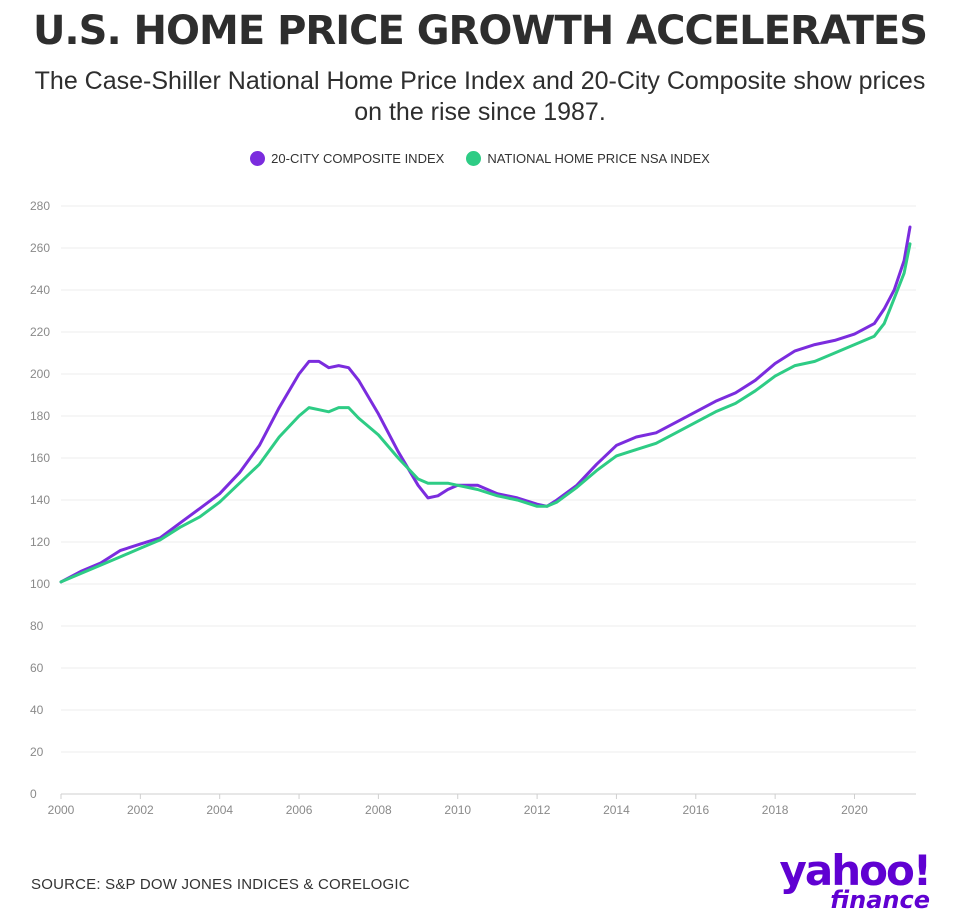 This screenshot has height=924, width=960. I want to click on y-tick-label: 240, so click(40, 290).